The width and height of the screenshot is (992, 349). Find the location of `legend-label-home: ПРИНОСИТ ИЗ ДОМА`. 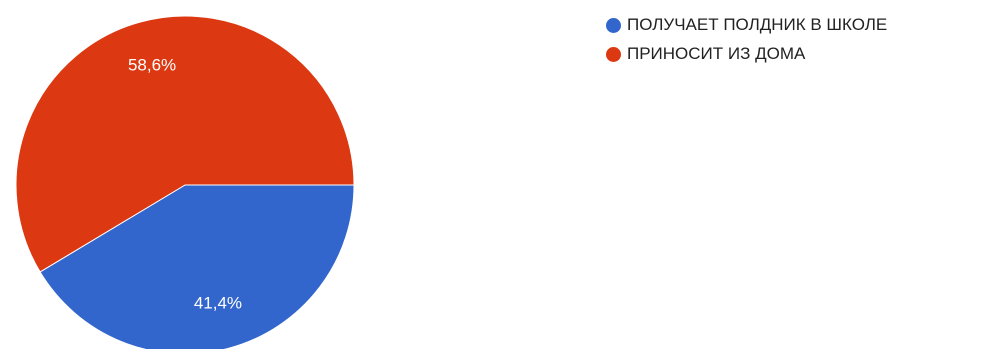

legend-label-home: ПРИНОСИТ ИЗ ДОМА is located at coordinates (716, 53).